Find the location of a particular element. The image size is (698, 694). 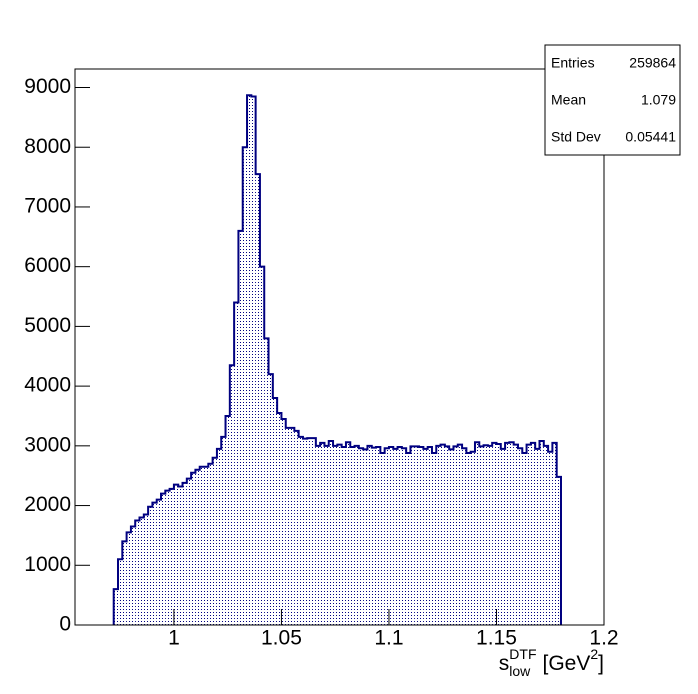

x-tick-label: 1.05 is located at coordinates (281, 638).